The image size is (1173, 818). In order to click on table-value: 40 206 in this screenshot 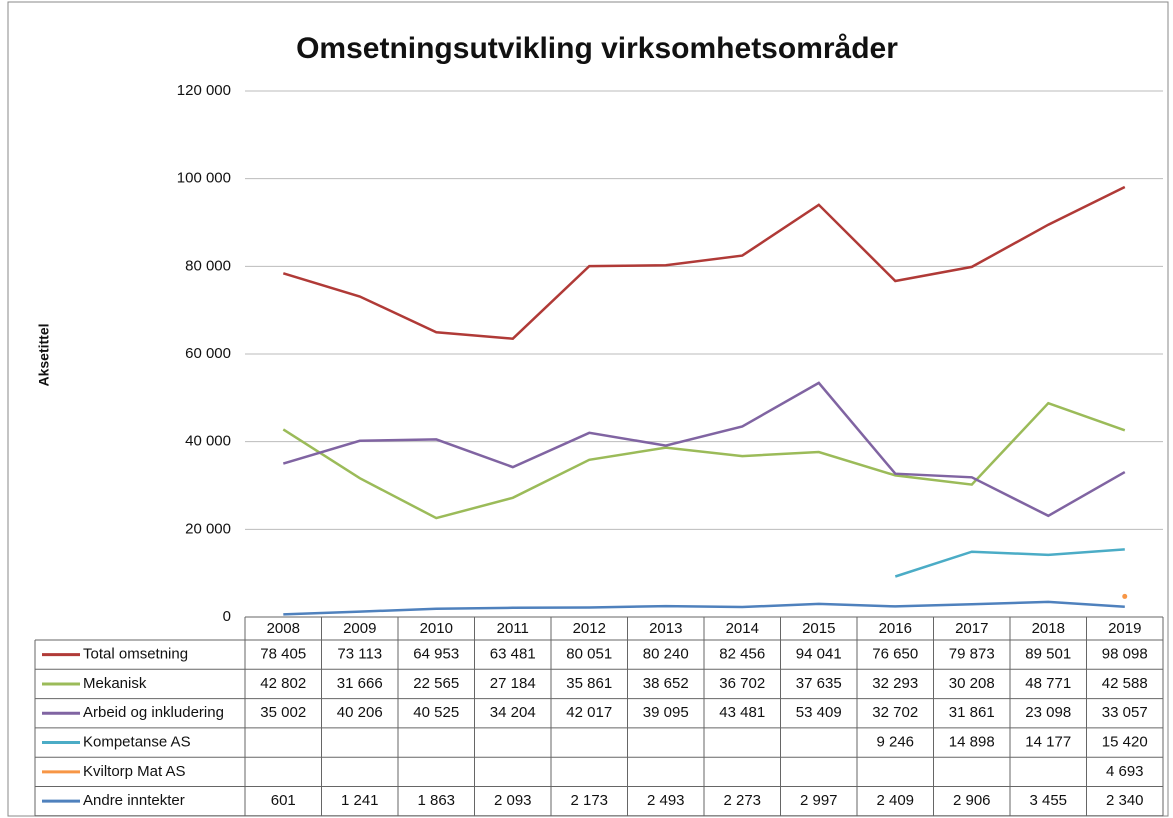, I will do `click(360, 712)`.